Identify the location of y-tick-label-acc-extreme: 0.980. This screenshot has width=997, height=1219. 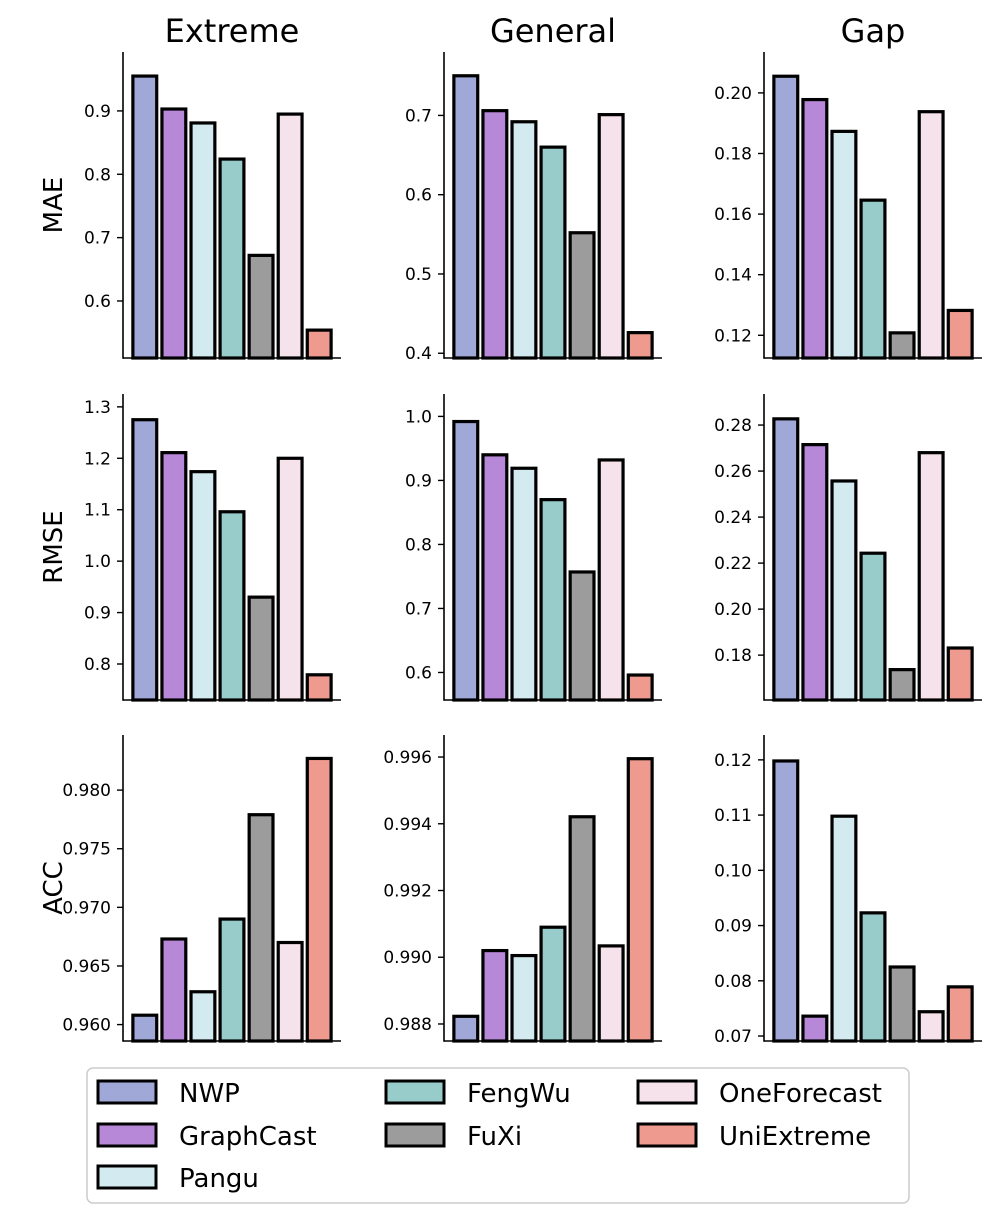
(86, 791).